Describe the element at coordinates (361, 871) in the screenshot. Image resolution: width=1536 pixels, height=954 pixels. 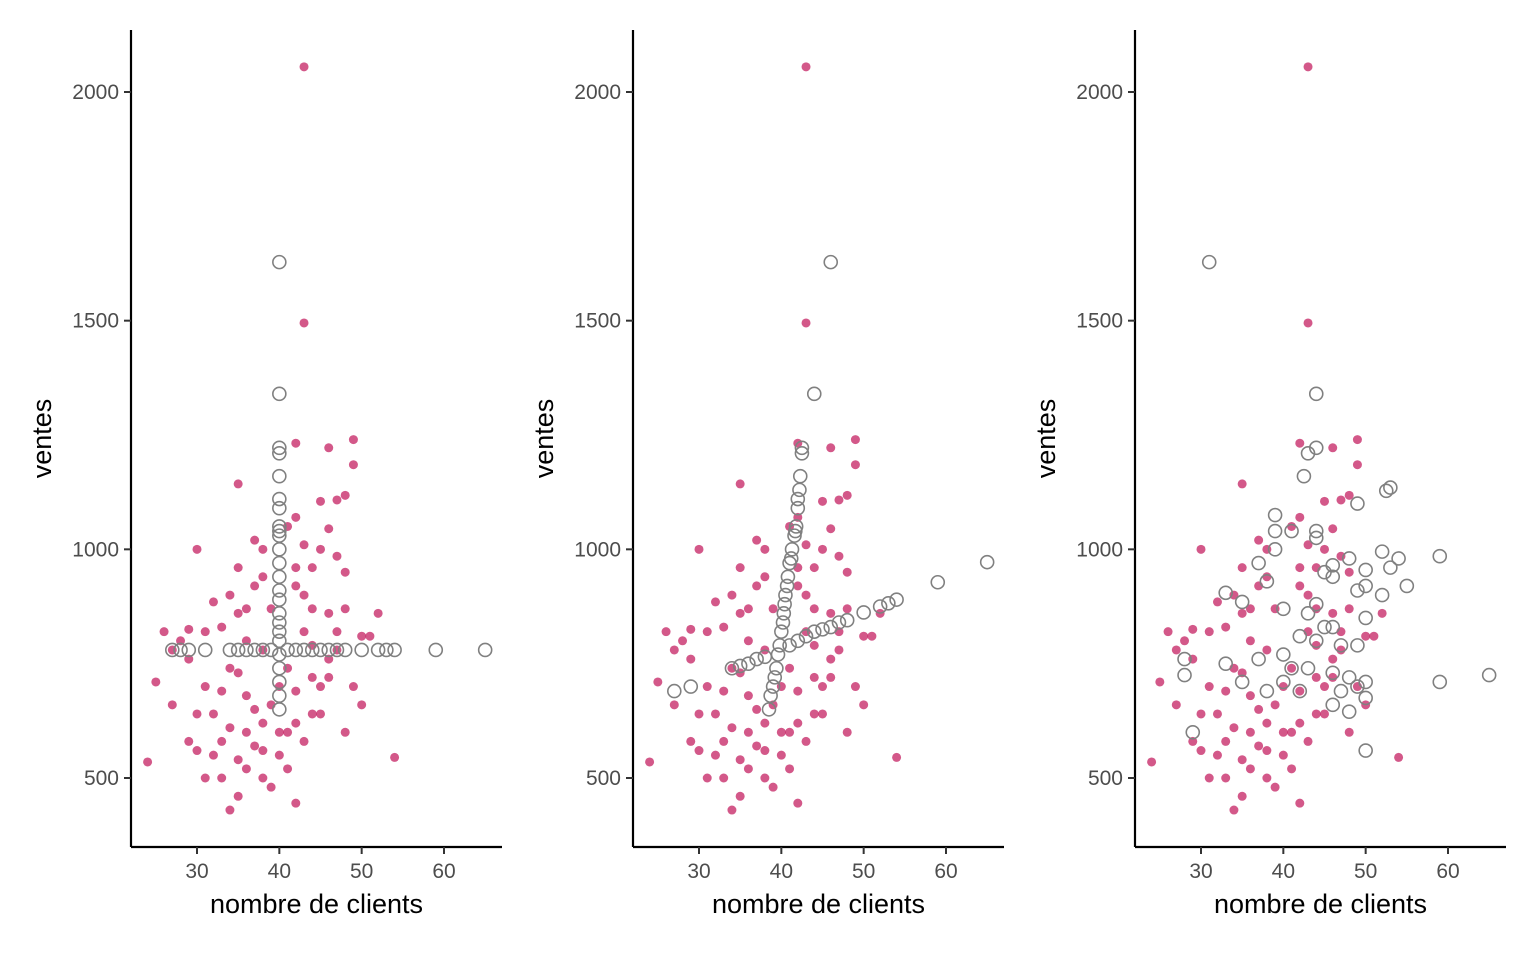
I see `x-tick-label: 50` at that location.